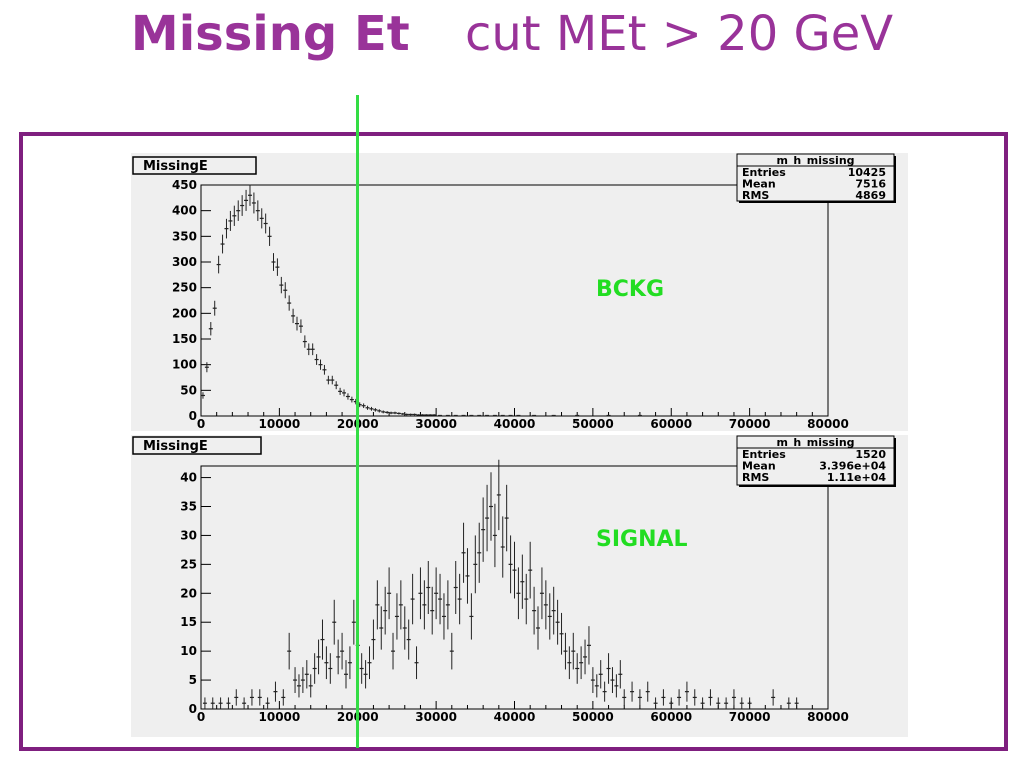  I want to click on chart1-y-tick-label: 100, so click(184, 365).